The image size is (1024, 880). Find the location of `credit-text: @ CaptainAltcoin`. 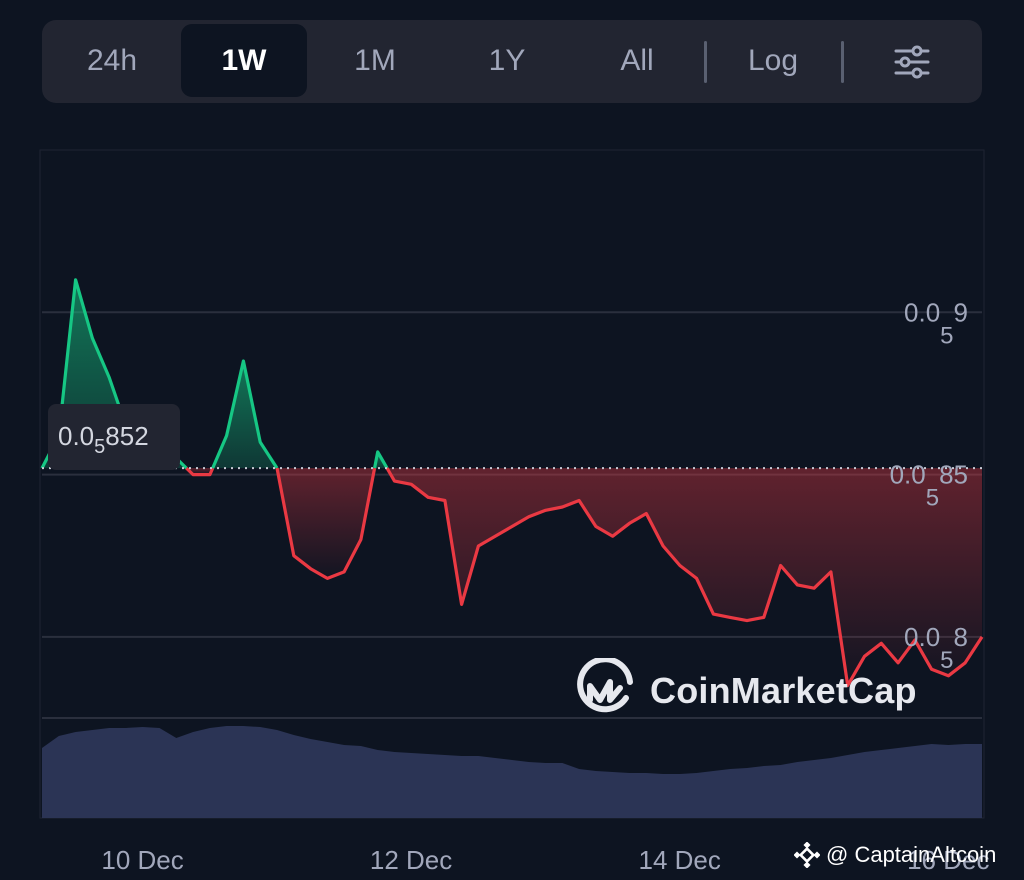

credit-text: @ CaptainAltcoin is located at coordinates (911, 854).